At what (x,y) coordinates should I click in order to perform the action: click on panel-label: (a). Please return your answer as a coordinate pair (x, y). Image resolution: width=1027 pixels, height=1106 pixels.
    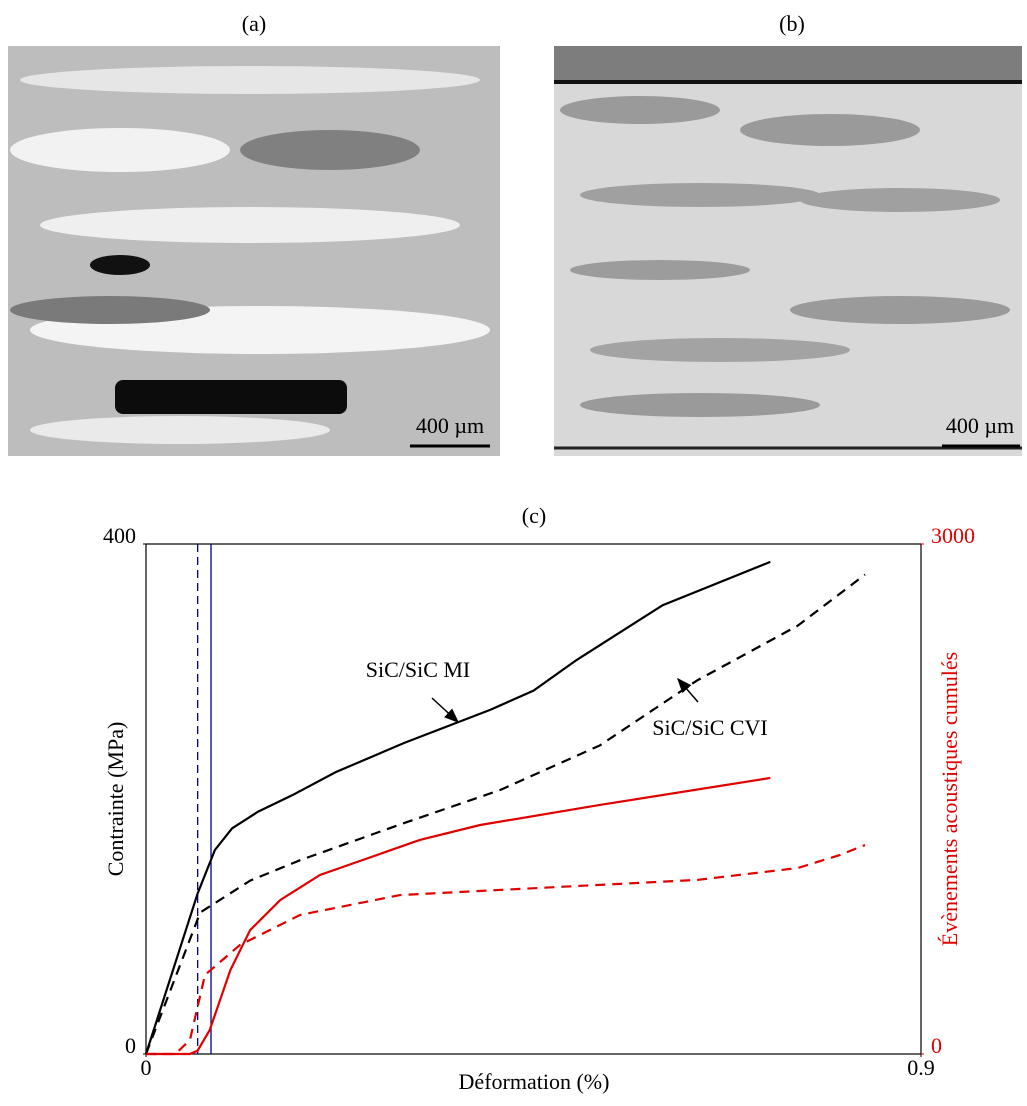
    Looking at the image, I should click on (254, 23).